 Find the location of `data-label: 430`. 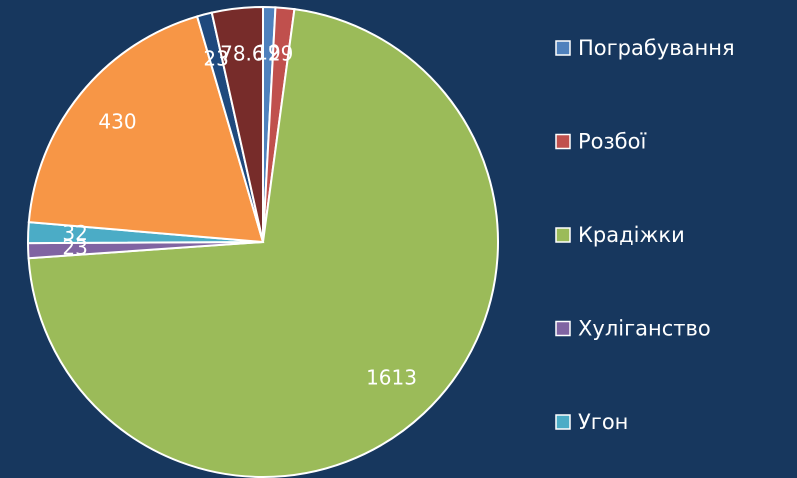

data-label: 430 is located at coordinates (117, 121).